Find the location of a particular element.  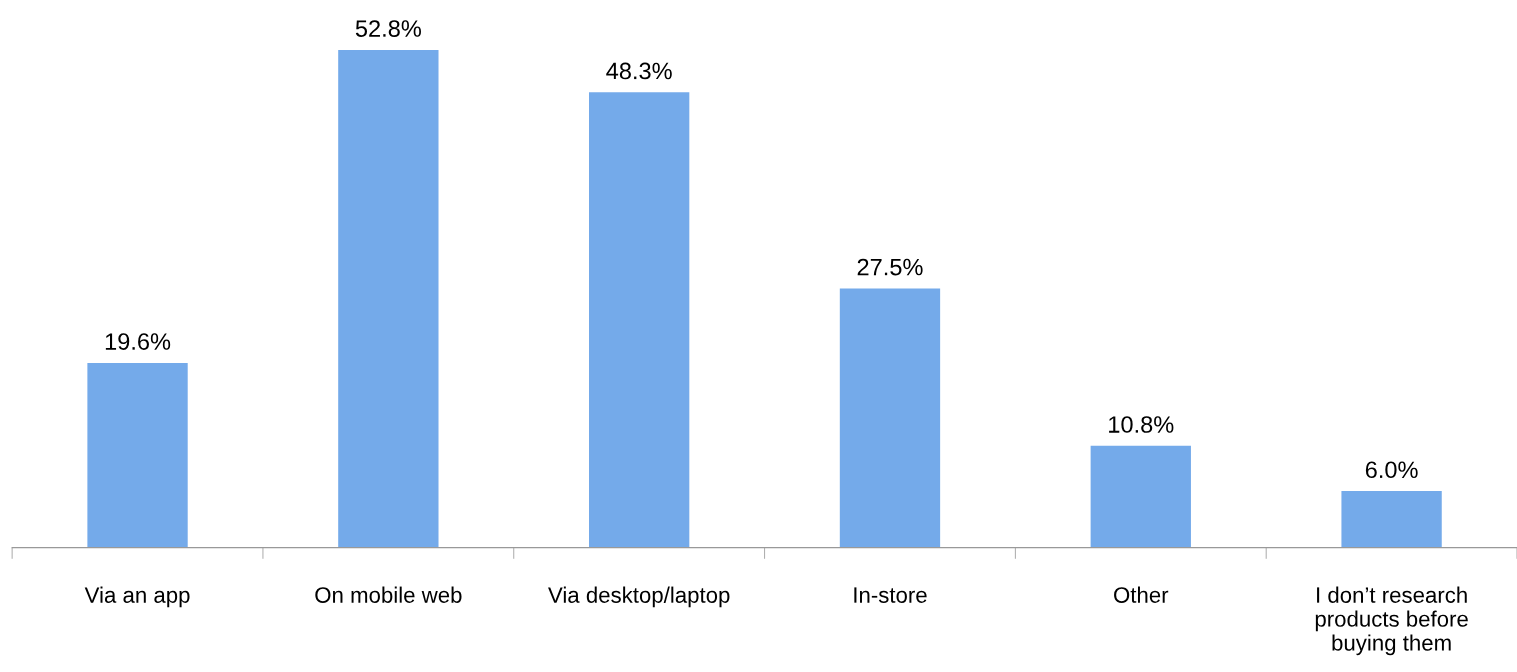

x-tick-label: On mobile web is located at coordinates (388, 594).